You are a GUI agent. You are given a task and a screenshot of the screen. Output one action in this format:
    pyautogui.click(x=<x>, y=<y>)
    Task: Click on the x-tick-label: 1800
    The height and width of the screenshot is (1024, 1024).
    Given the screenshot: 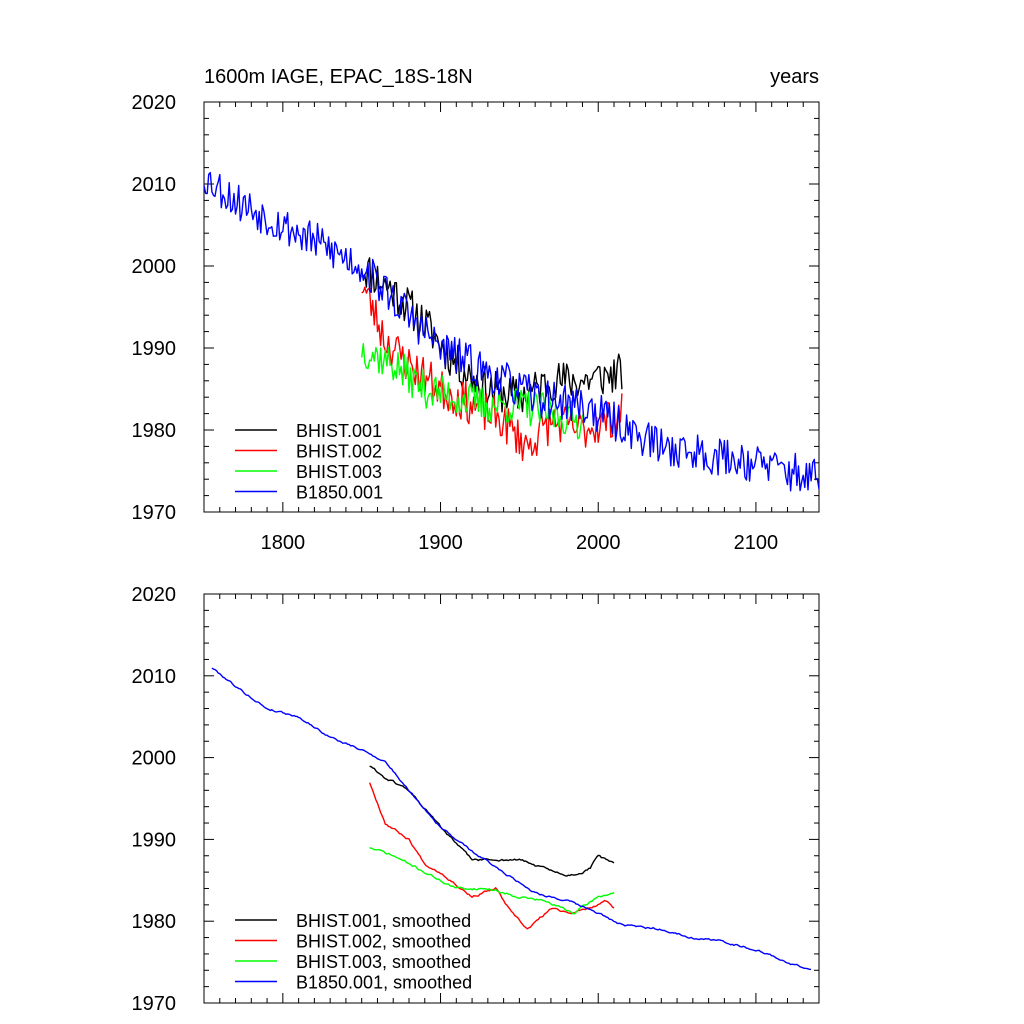 What is the action you would take?
    pyautogui.click(x=283, y=543)
    